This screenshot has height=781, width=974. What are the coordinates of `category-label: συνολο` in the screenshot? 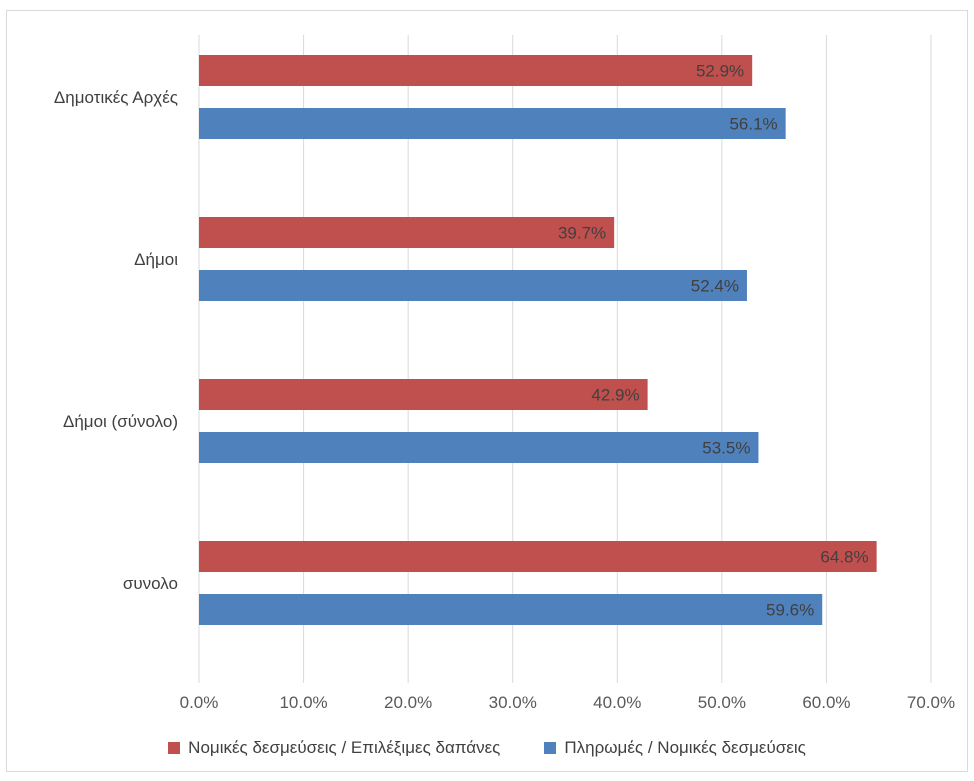 It's located at (150, 583).